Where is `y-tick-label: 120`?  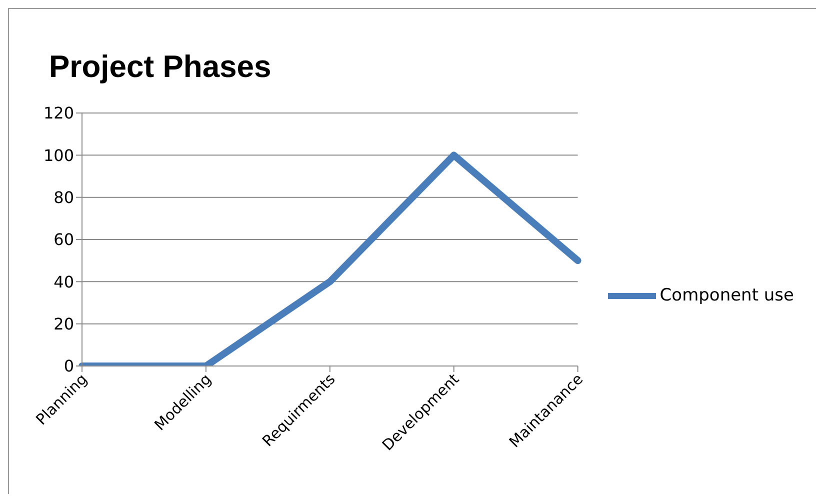
y-tick-label: 120 is located at coordinates (58, 113).